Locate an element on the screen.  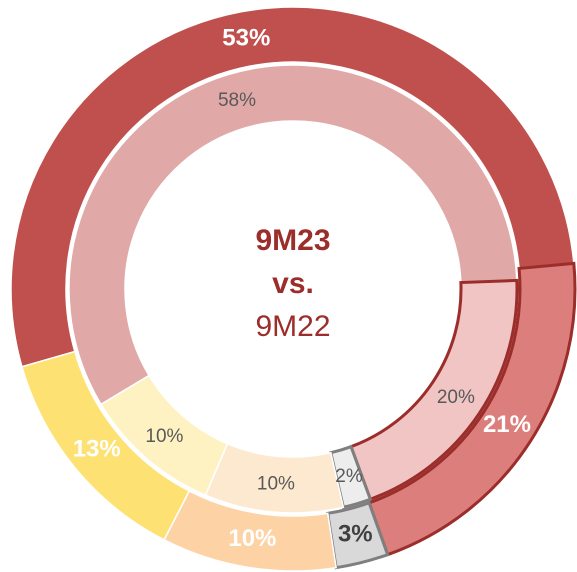
slice-label: 53% is located at coordinates (246, 38).